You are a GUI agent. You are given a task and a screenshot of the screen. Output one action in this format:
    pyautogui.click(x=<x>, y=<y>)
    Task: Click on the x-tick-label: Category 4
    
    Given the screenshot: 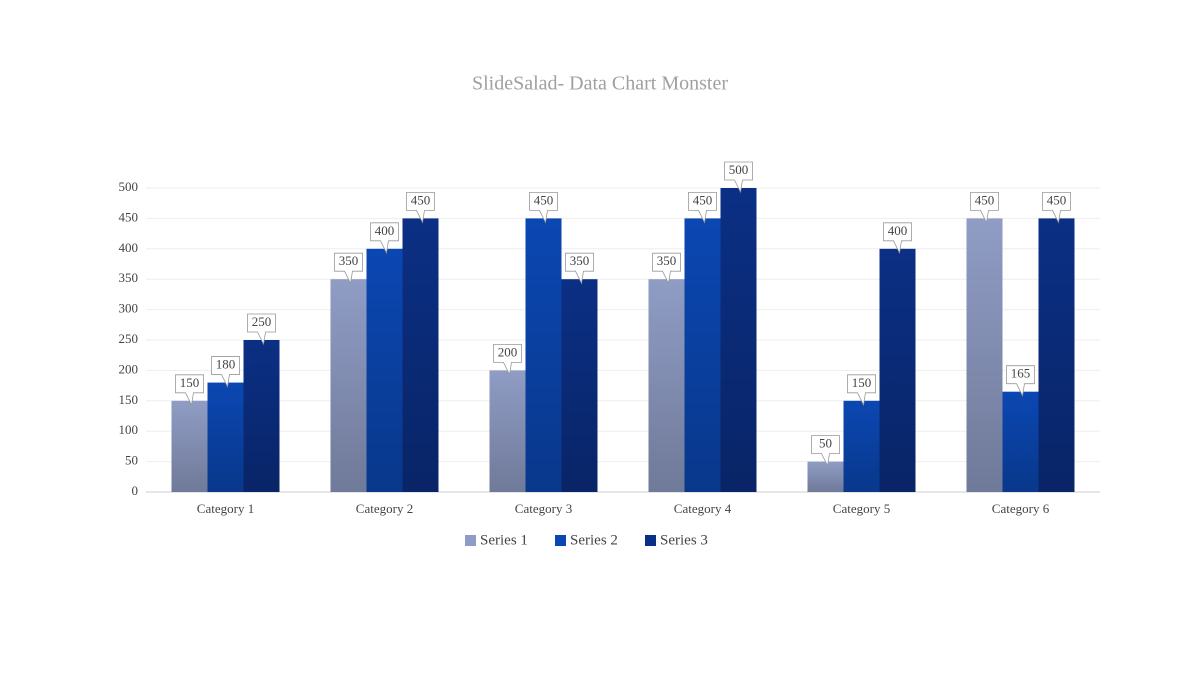 What is the action you would take?
    pyautogui.click(x=703, y=508)
    